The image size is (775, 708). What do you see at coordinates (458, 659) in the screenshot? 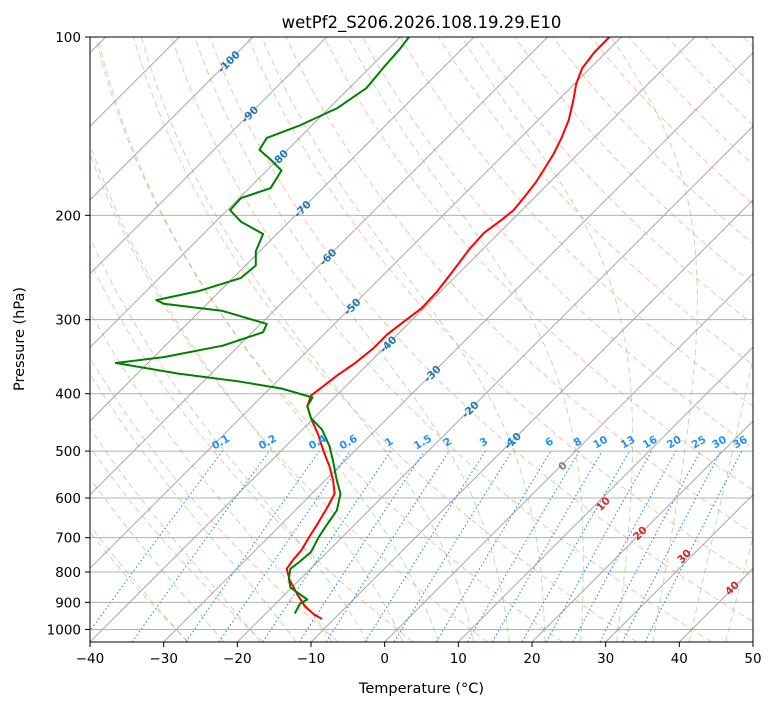
I see `x-tick-label: 10` at bounding box center [458, 659].